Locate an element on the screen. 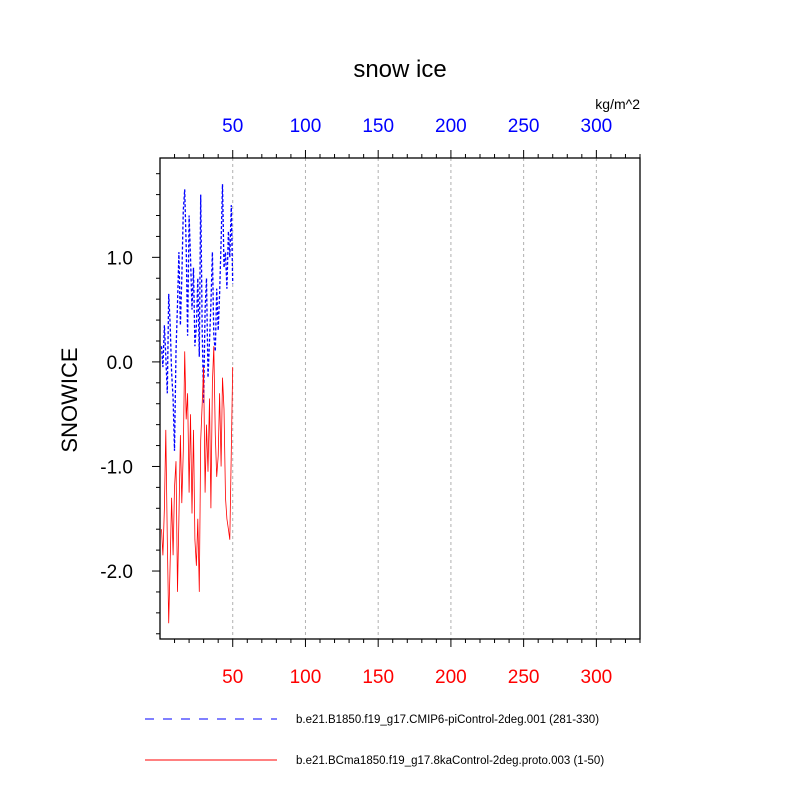 This screenshot has width=800, height=800. y-tick-label-2: -1.0 is located at coordinates (116, 467).